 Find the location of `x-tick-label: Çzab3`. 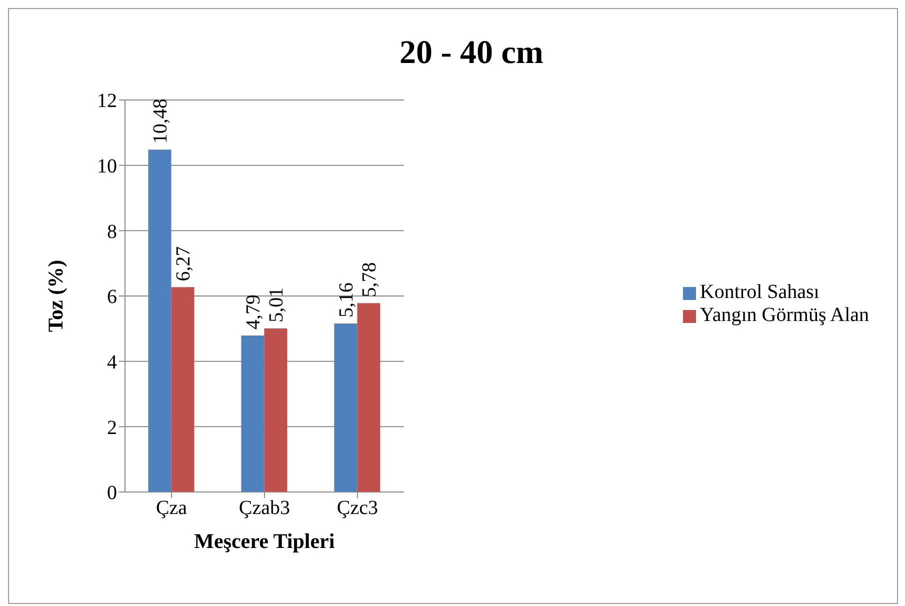

x-tick-label: Çzab3 is located at coordinates (264, 508).